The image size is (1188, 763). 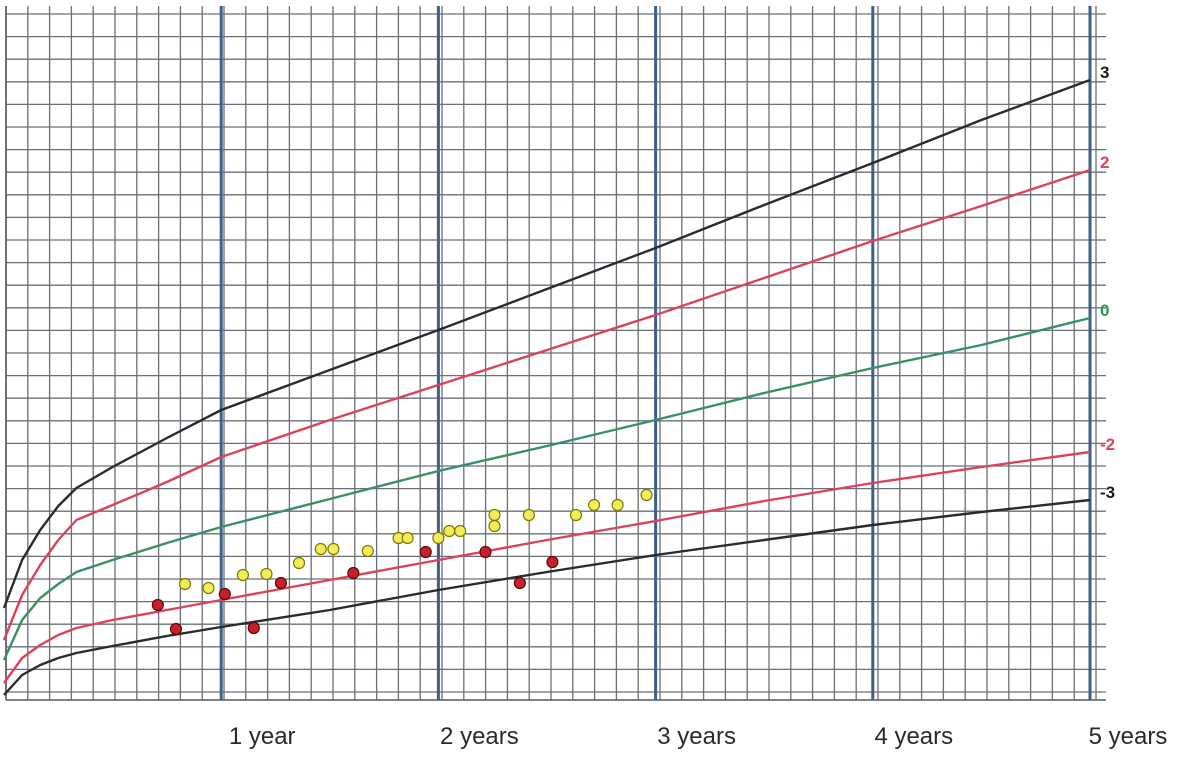 I want to click on x-tick-label: 3 years, so click(x=696, y=736).